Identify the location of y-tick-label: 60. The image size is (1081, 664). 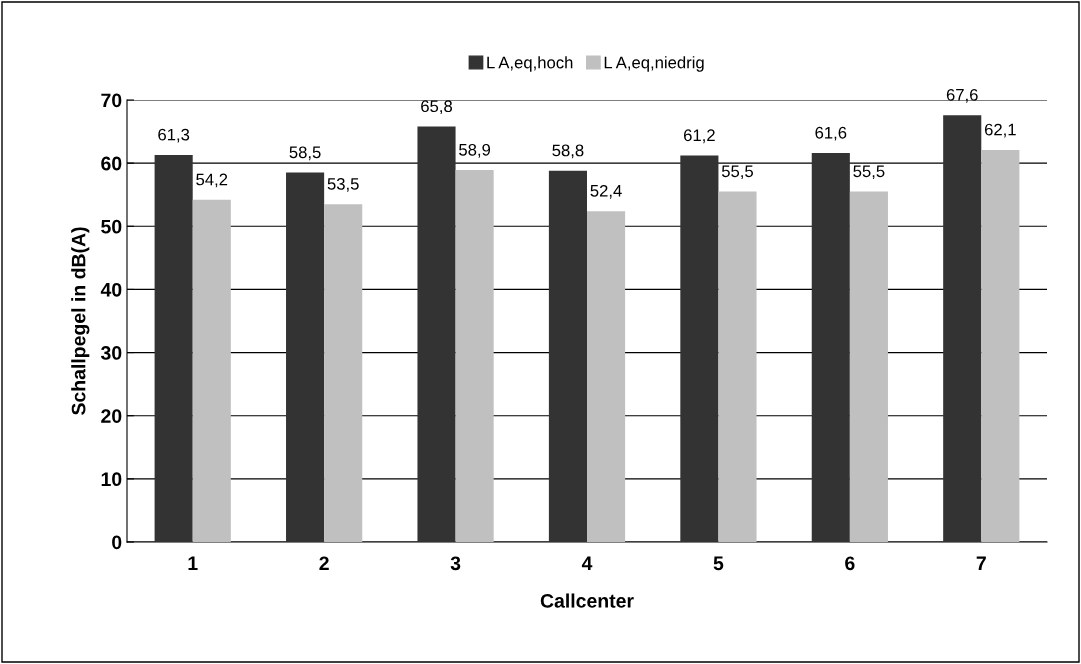
(111, 163).